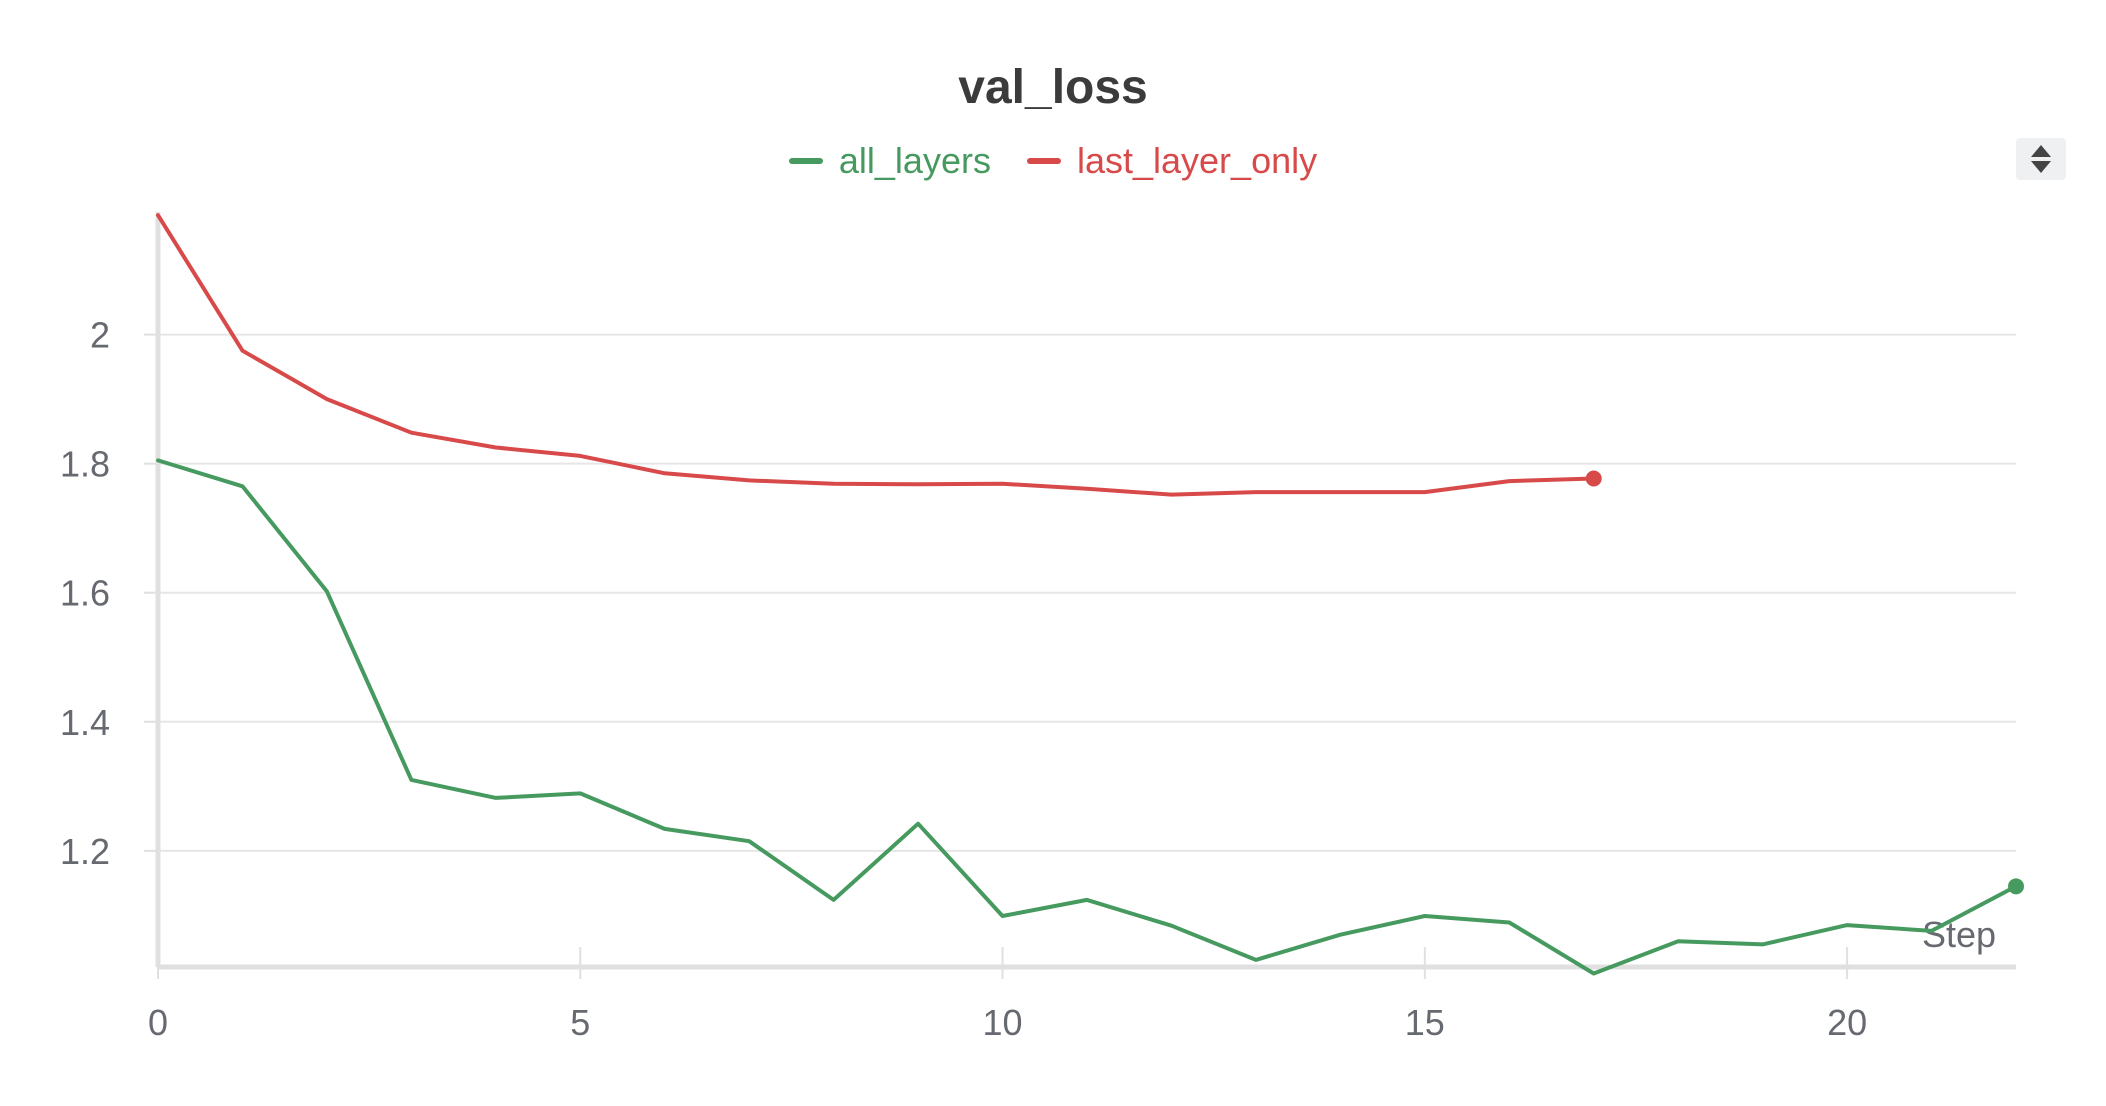 This screenshot has height=1106, width=2106. What do you see at coordinates (2041, 167) in the screenshot?
I see `caret-down-icon` at bounding box center [2041, 167].